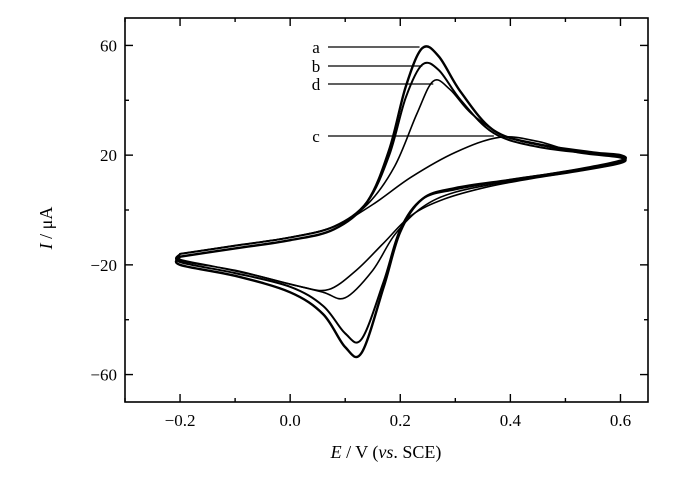  Describe the element at coordinates (316, 136) in the screenshot. I see `annotation-label-c: c` at that location.